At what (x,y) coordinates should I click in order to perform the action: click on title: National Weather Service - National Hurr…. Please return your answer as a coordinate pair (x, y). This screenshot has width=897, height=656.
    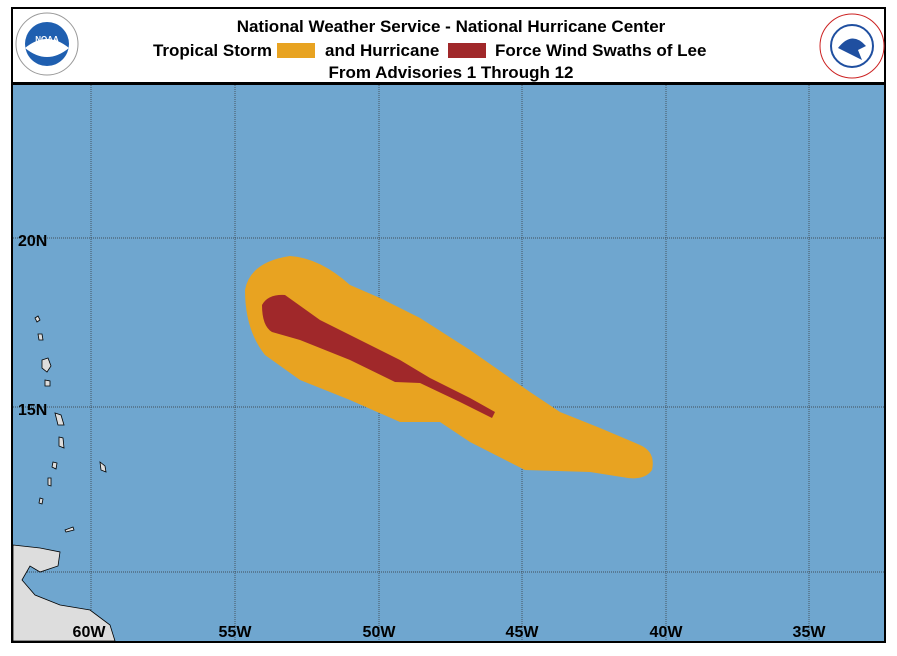
    Looking at the image, I should click on (451, 26).